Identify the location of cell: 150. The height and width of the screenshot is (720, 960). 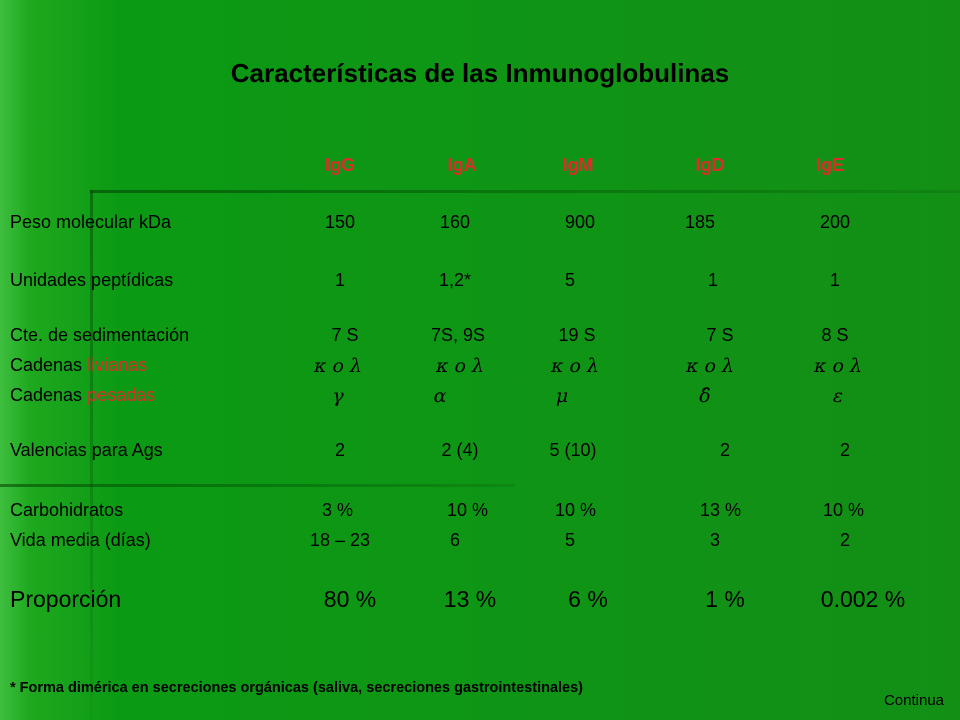
(340, 222).